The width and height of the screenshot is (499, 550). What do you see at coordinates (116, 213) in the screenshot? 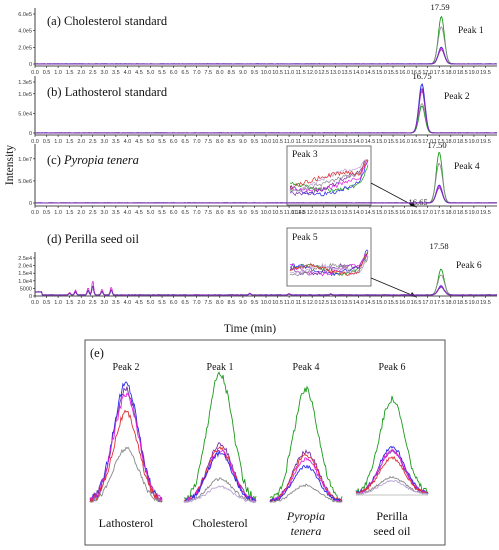
I see `x-tick-label: 3.5` at bounding box center [116, 213].